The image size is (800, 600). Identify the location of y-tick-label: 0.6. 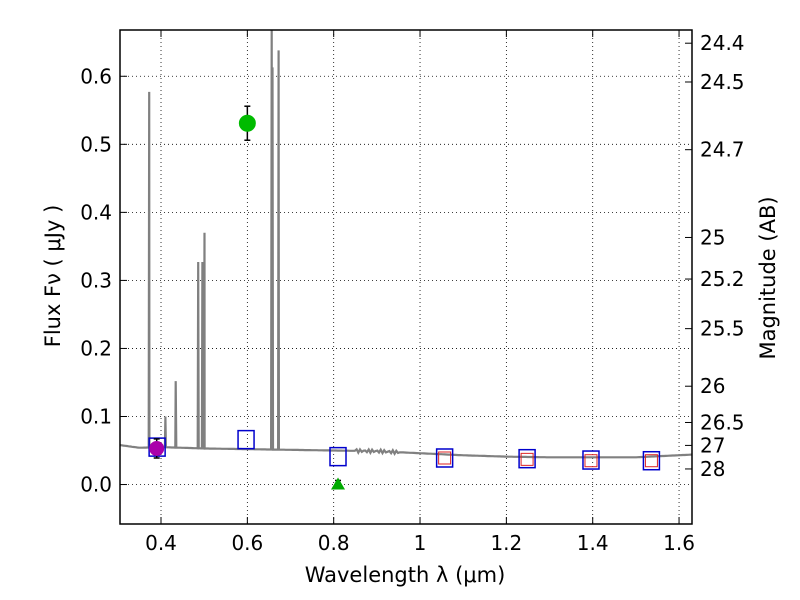
(96, 76).